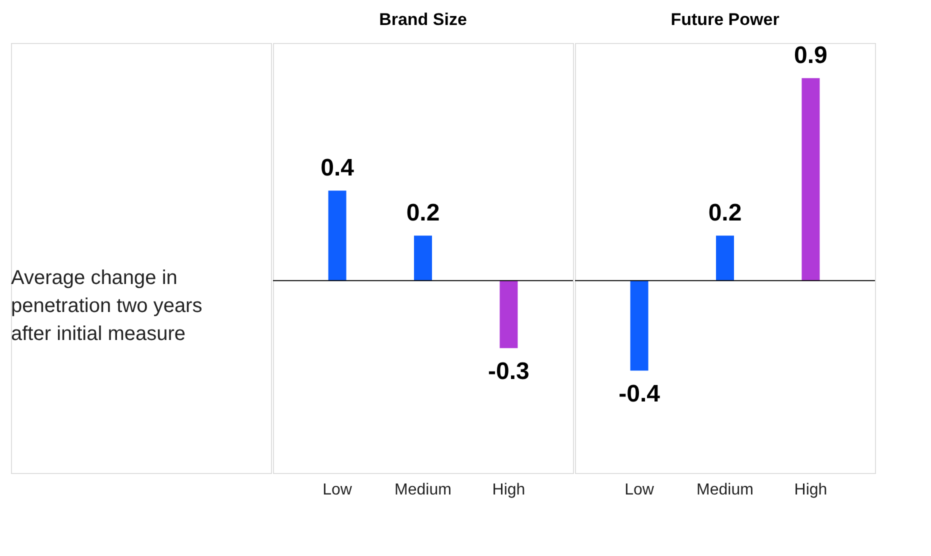  What do you see at coordinates (337, 168) in the screenshot?
I see `data-label: 0.4` at bounding box center [337, 168].